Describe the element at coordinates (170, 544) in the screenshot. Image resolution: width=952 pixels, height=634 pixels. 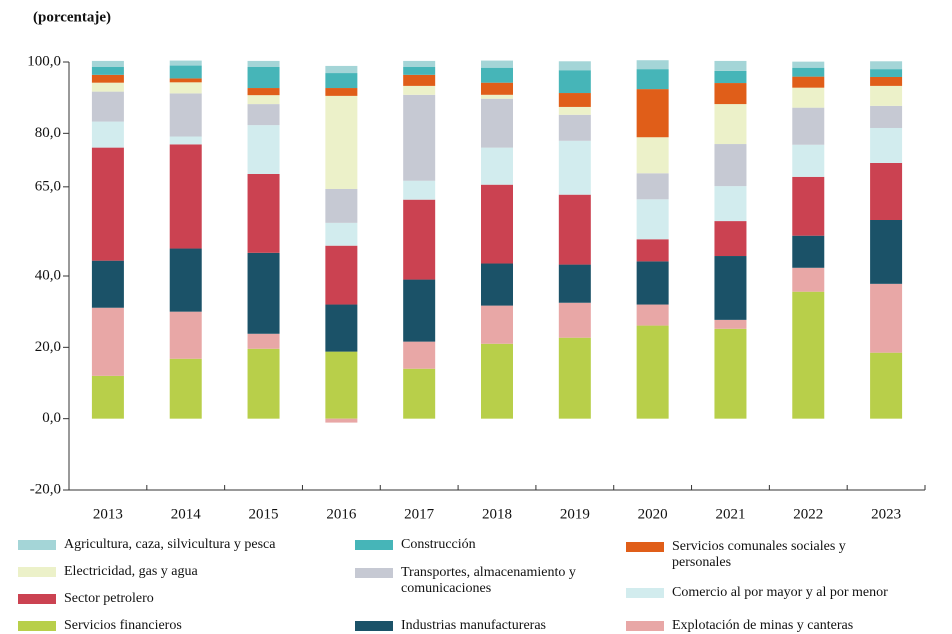
I see `legend-label: Agricultura, caza, silvicultura y pesca` at that location.